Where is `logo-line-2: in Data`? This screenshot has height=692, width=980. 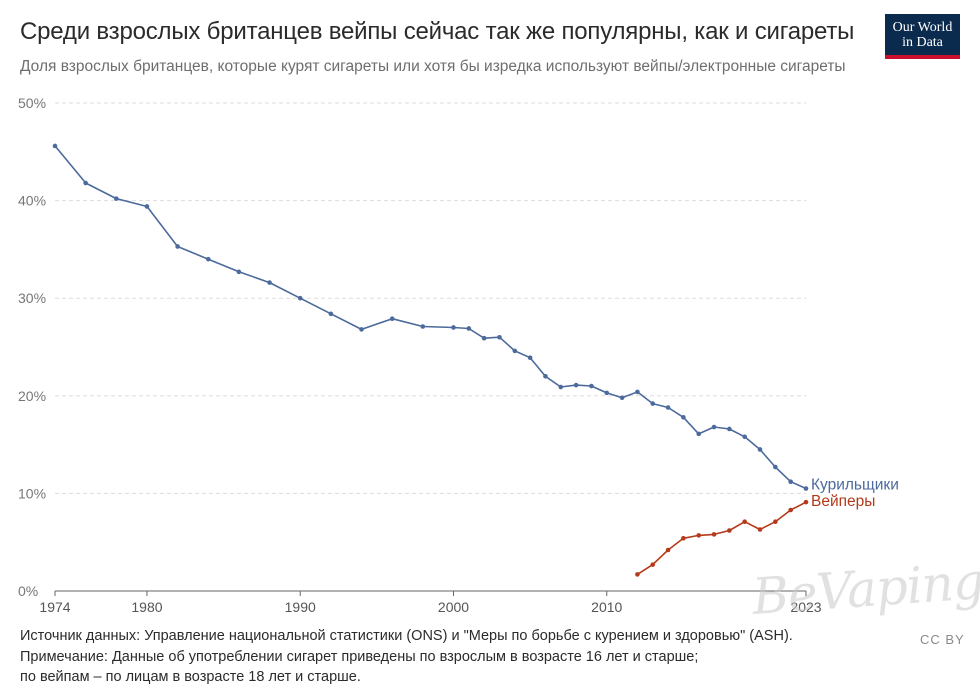 logo-line-2: in Data is located at coordinates (922, 42).